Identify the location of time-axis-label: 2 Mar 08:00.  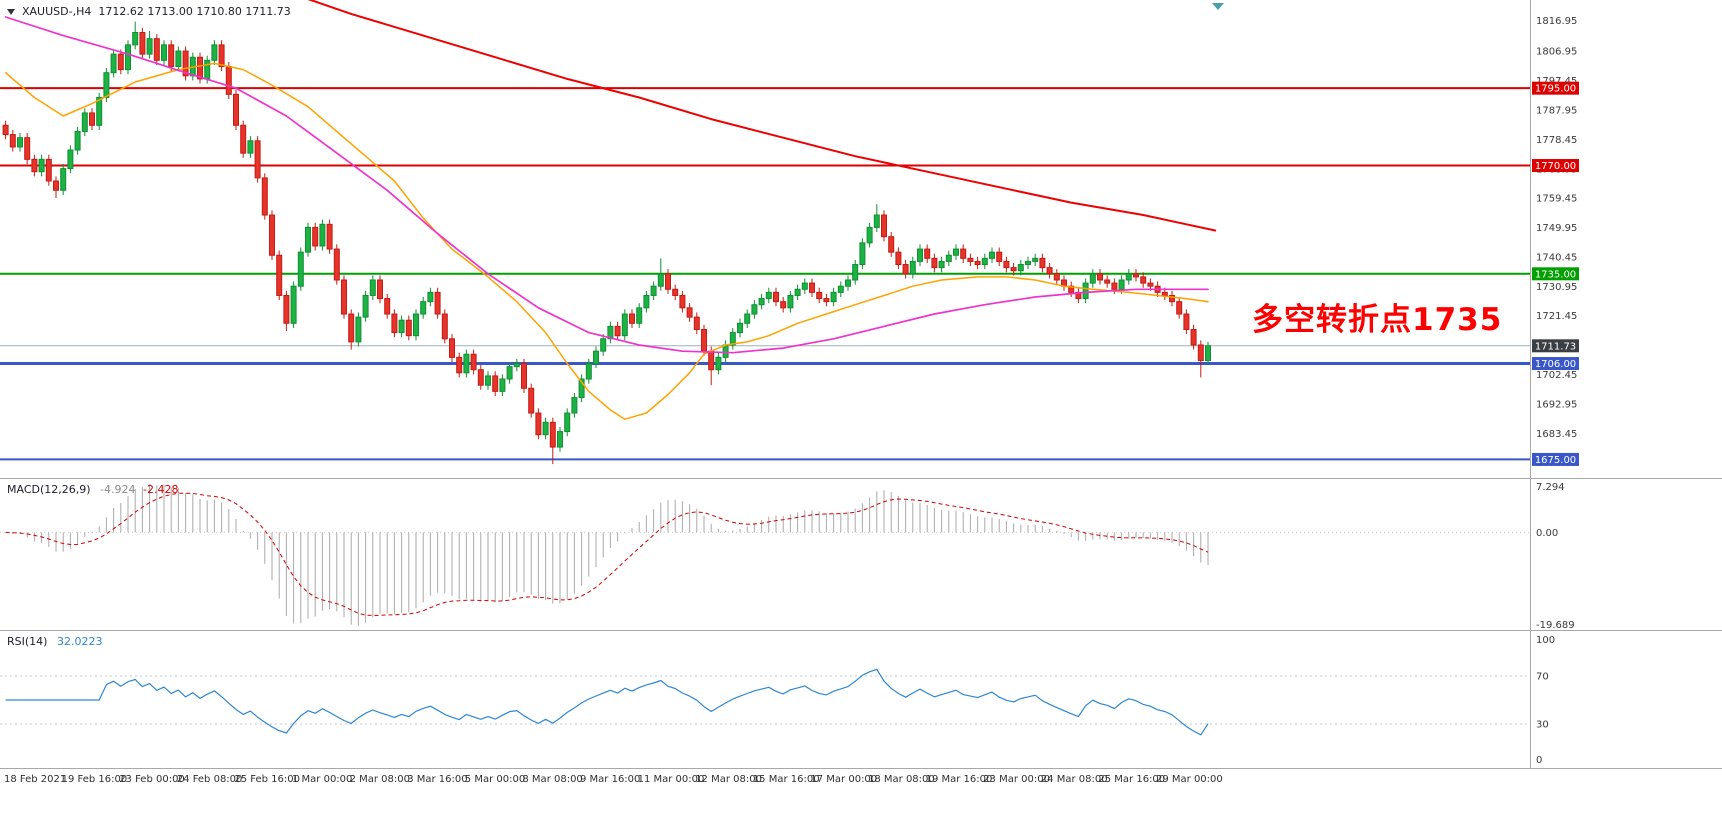
(380, 779).